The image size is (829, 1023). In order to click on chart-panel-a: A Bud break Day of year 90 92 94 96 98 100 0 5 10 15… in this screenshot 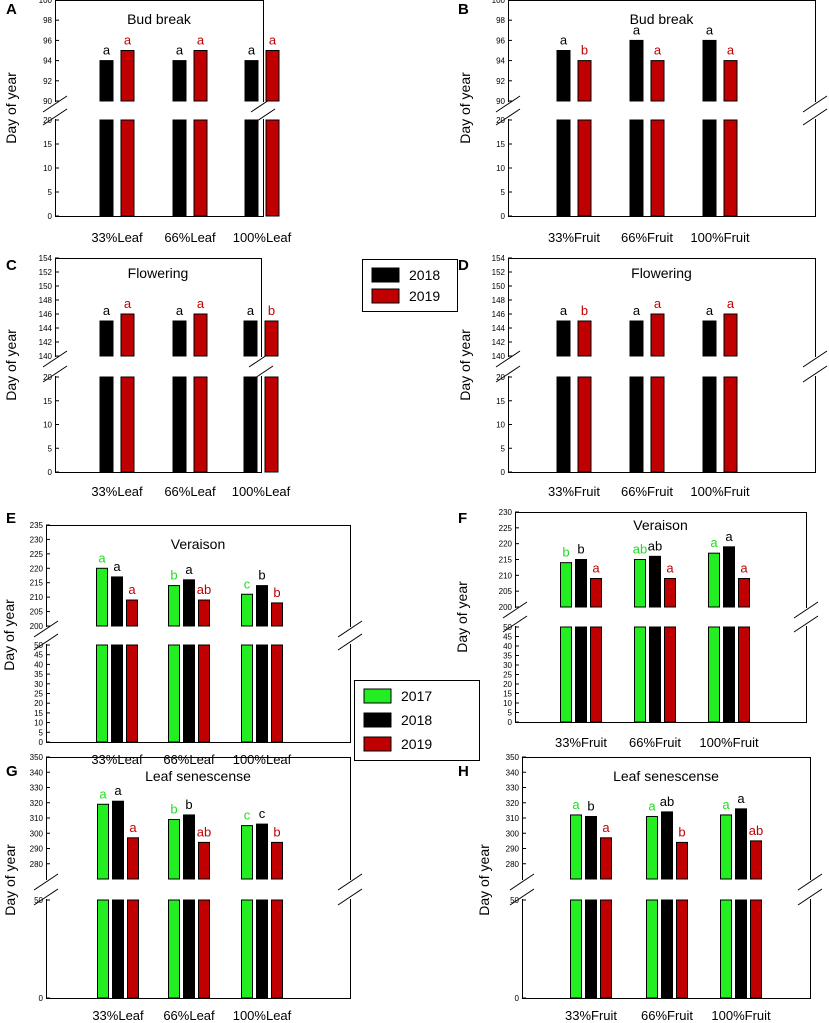, I will do `click(147, 122)`.